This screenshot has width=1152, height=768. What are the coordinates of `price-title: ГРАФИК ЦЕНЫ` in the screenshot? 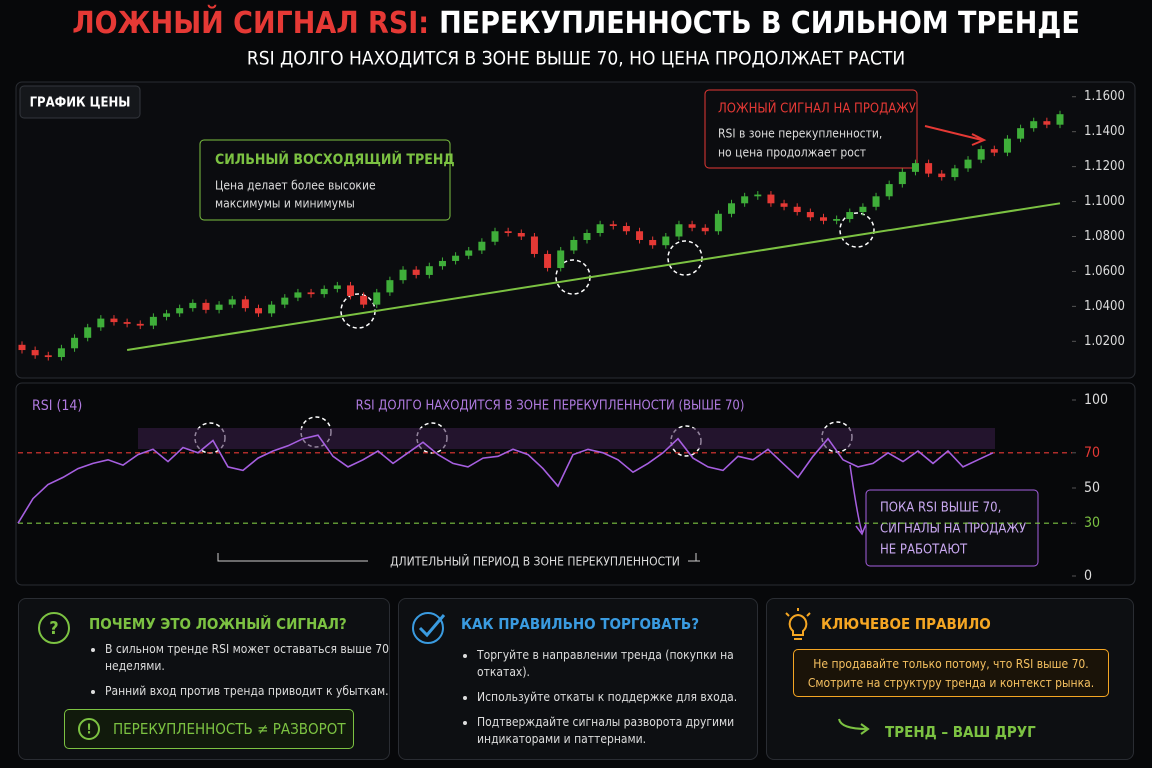 It's located at (80, 103).